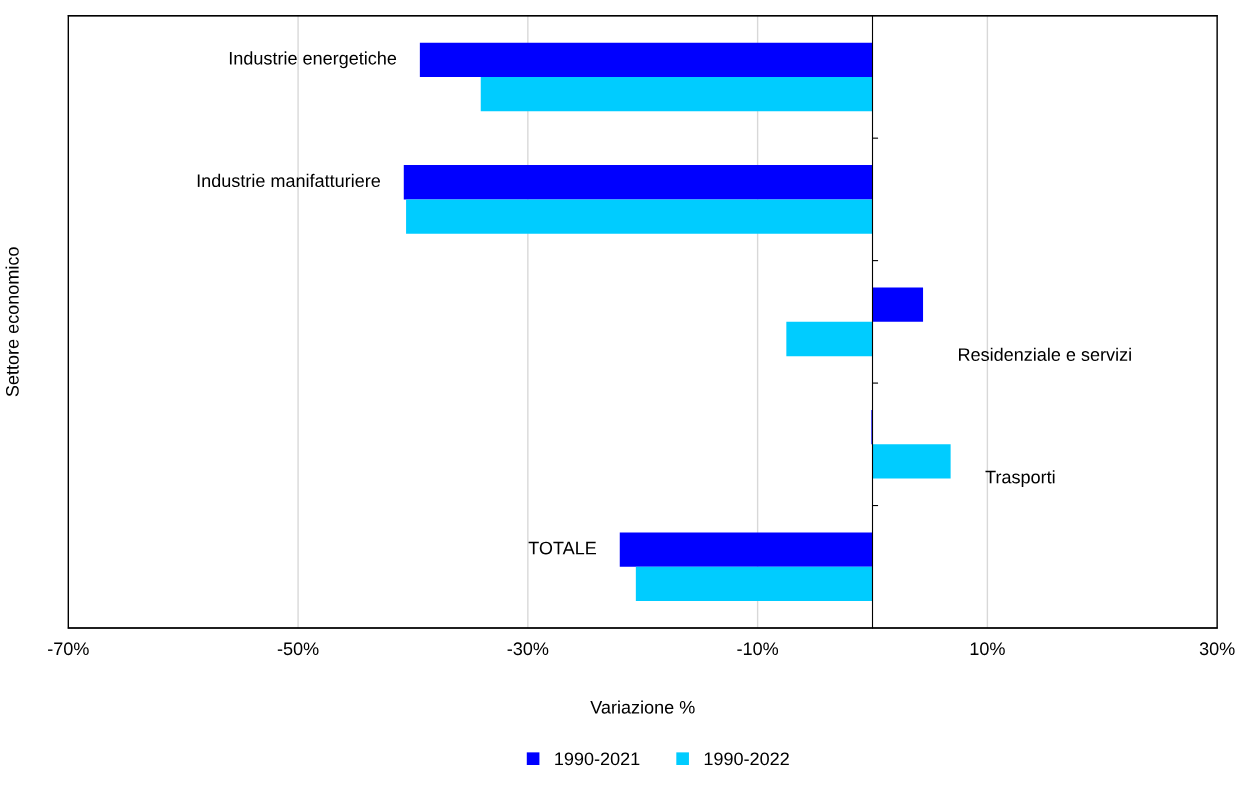  I want to click on y-tick-label: Industrie energetiche, so click(313, 60).